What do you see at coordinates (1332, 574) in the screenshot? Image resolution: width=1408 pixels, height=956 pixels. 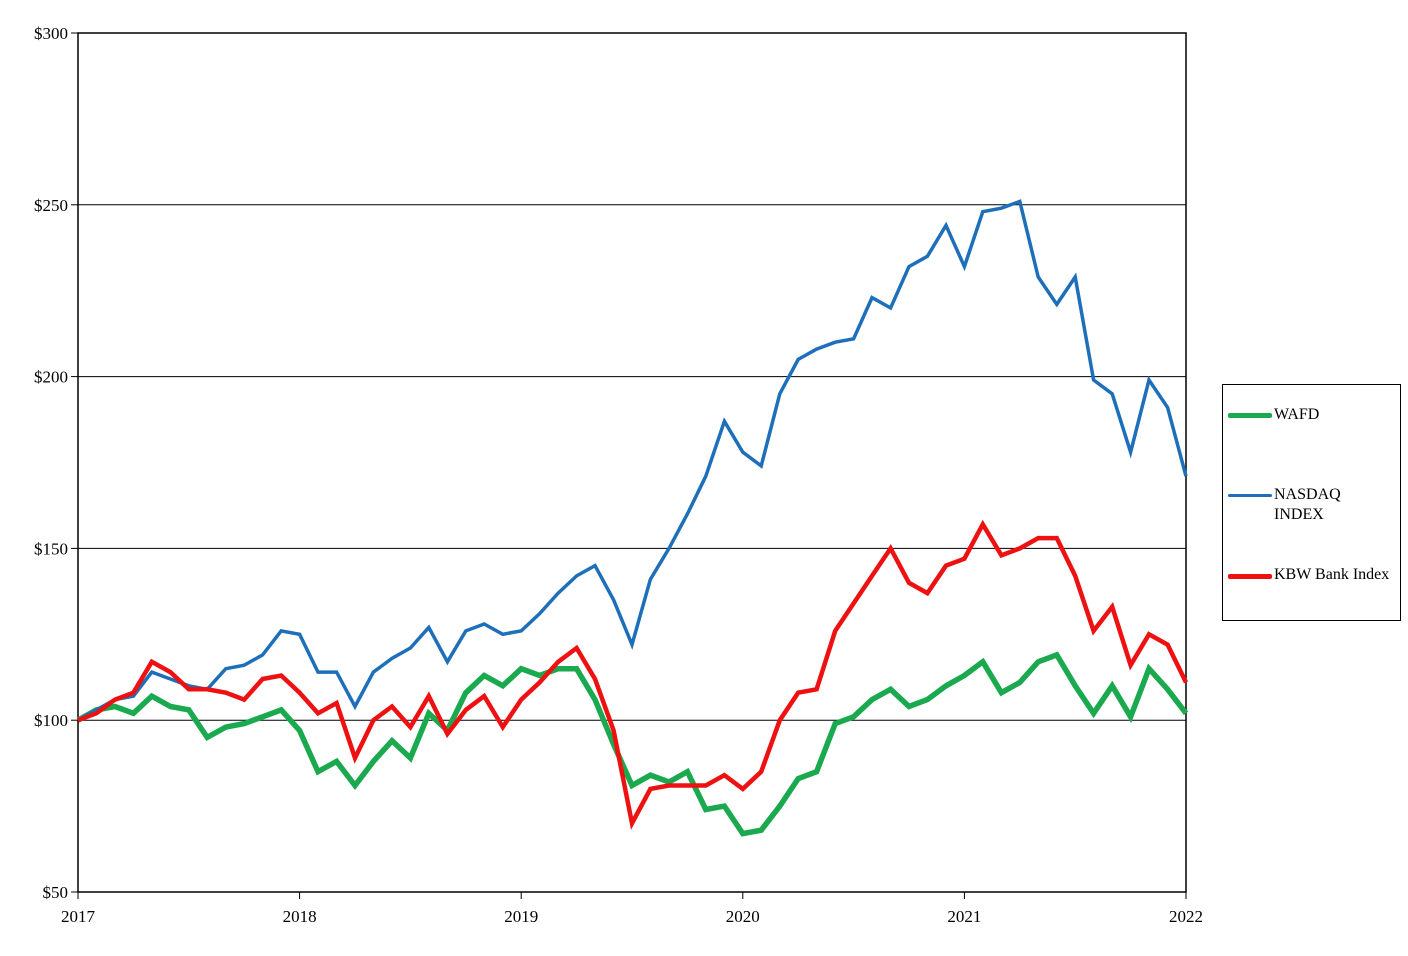 I see `legend-label-kbw: KBW Bank Index` at bounding box center [1332, 574].